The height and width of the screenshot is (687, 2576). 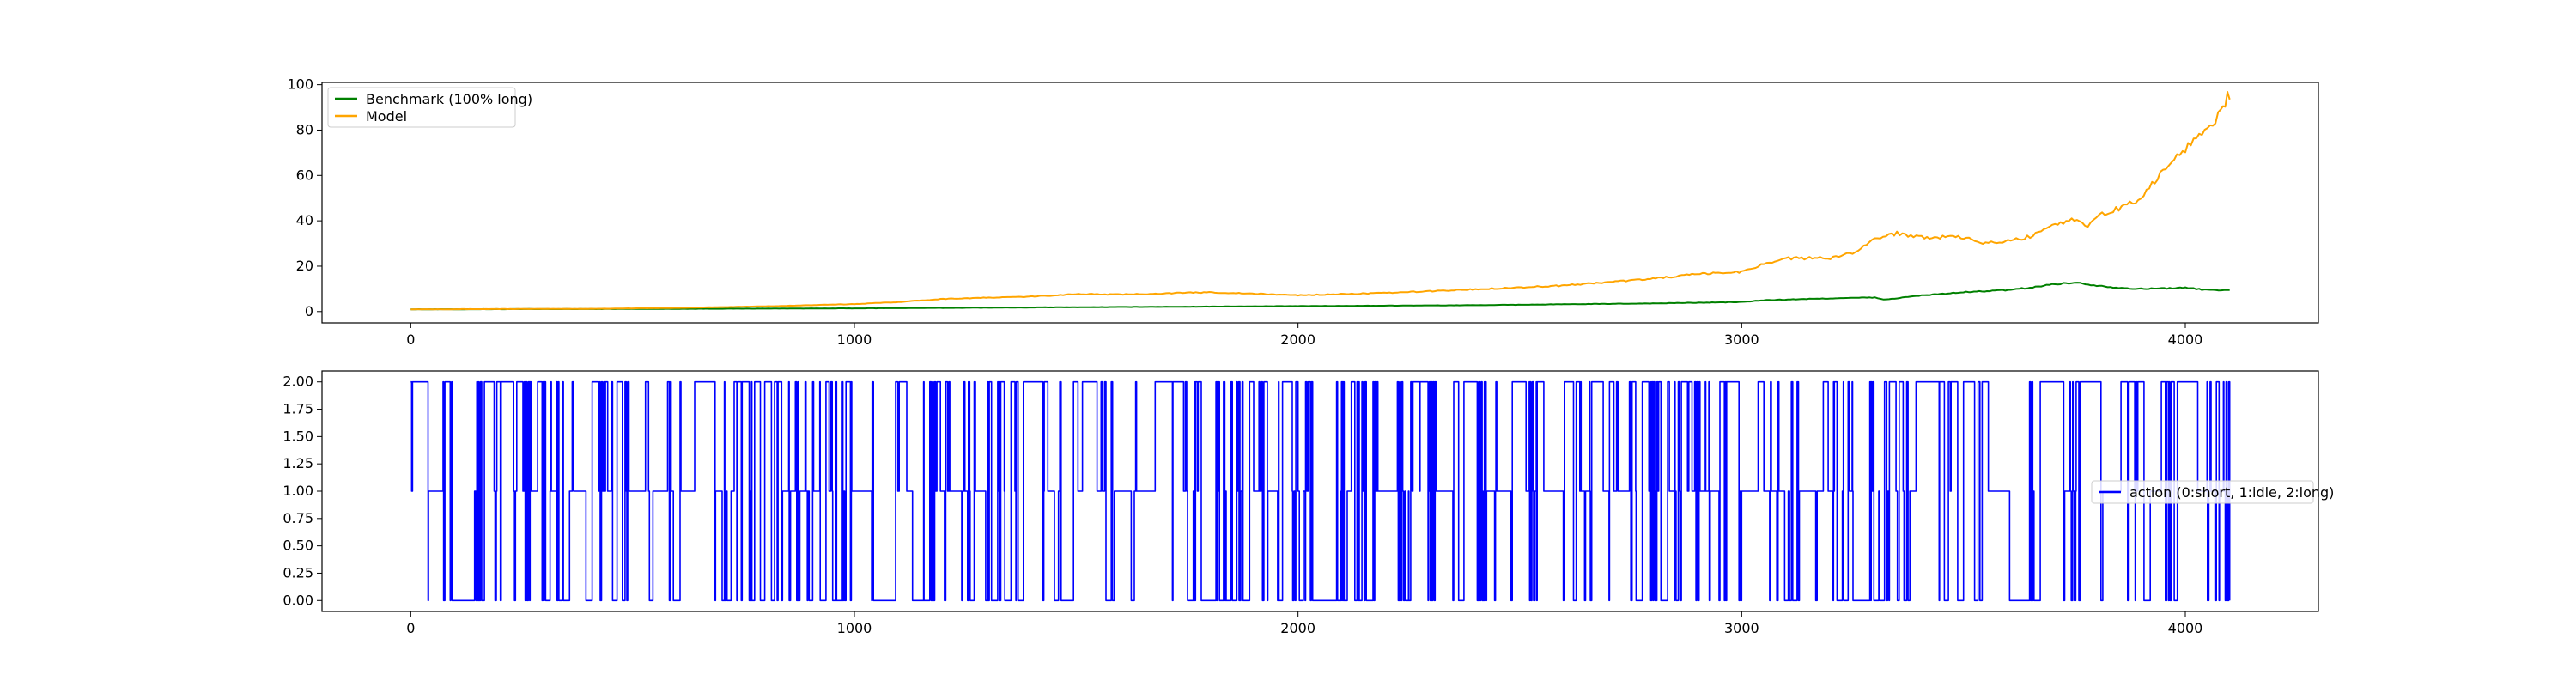 What do you see at coordinates (1320, 296) in the screenshot?
I see `series-line-benchmark` at bounding box center [1320, 296].